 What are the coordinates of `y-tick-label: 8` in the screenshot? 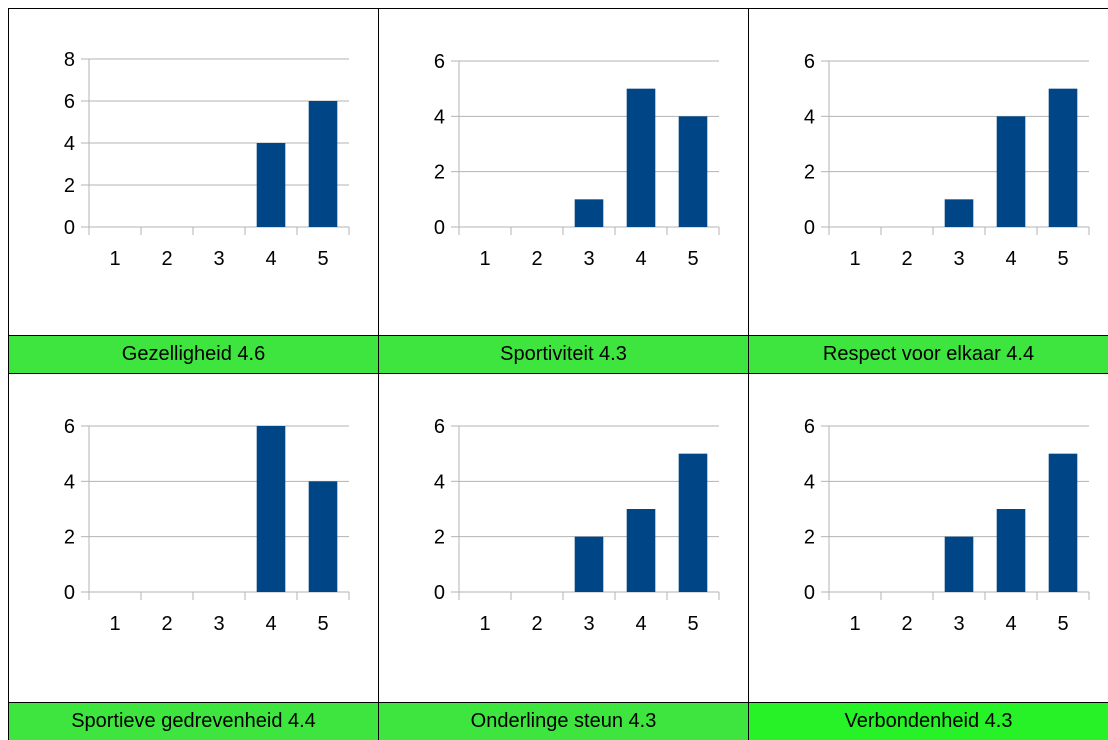 It's located at (69, 60).